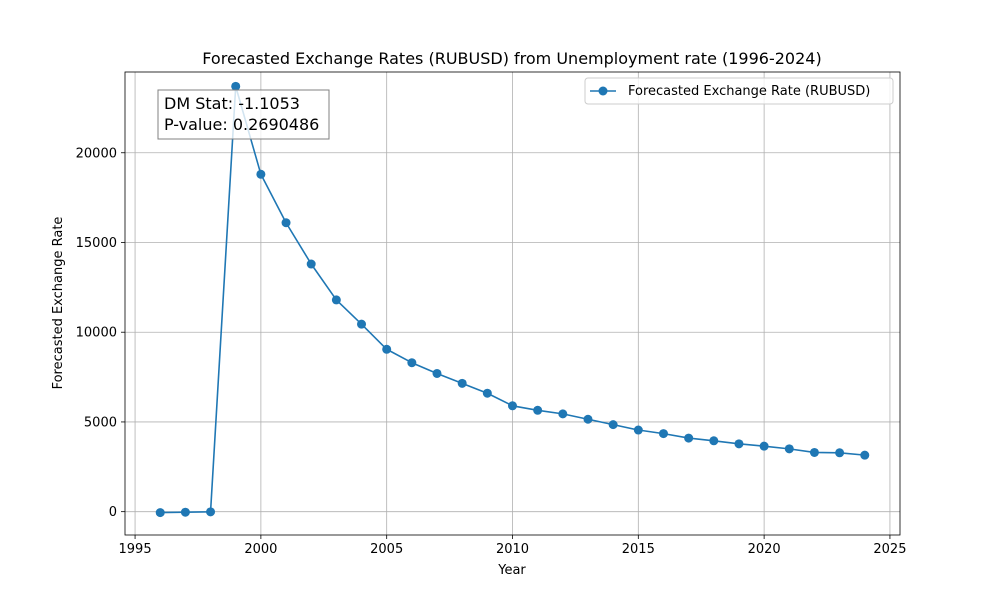 This screenshot has height=600, width=1000. I want to click on x-tick-label: 1995, so click(135, 549).